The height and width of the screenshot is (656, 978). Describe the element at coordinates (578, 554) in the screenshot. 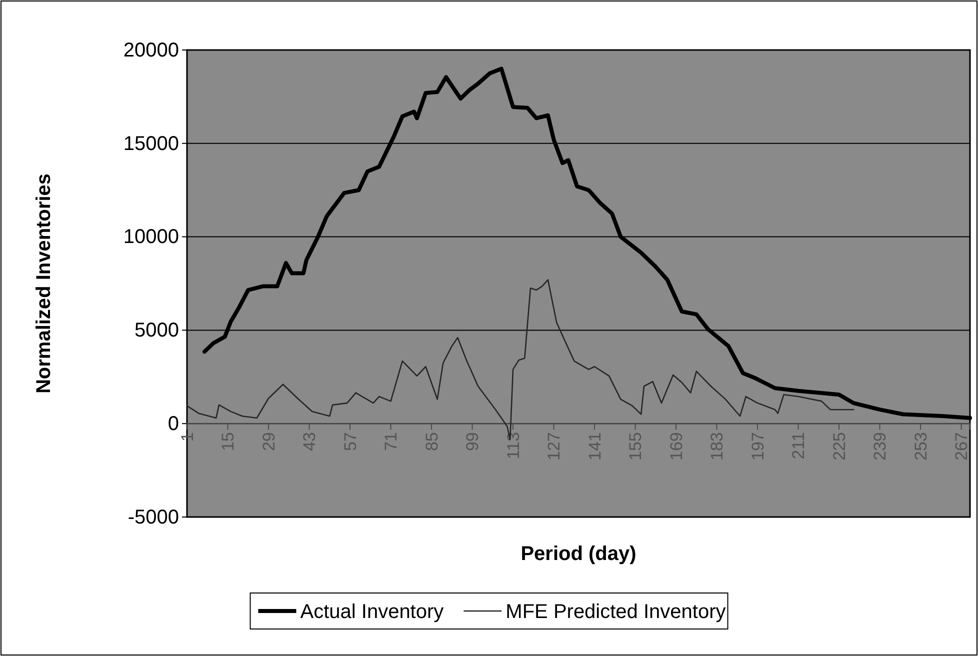

I see `x-axis-title: Period (day)` at that location.